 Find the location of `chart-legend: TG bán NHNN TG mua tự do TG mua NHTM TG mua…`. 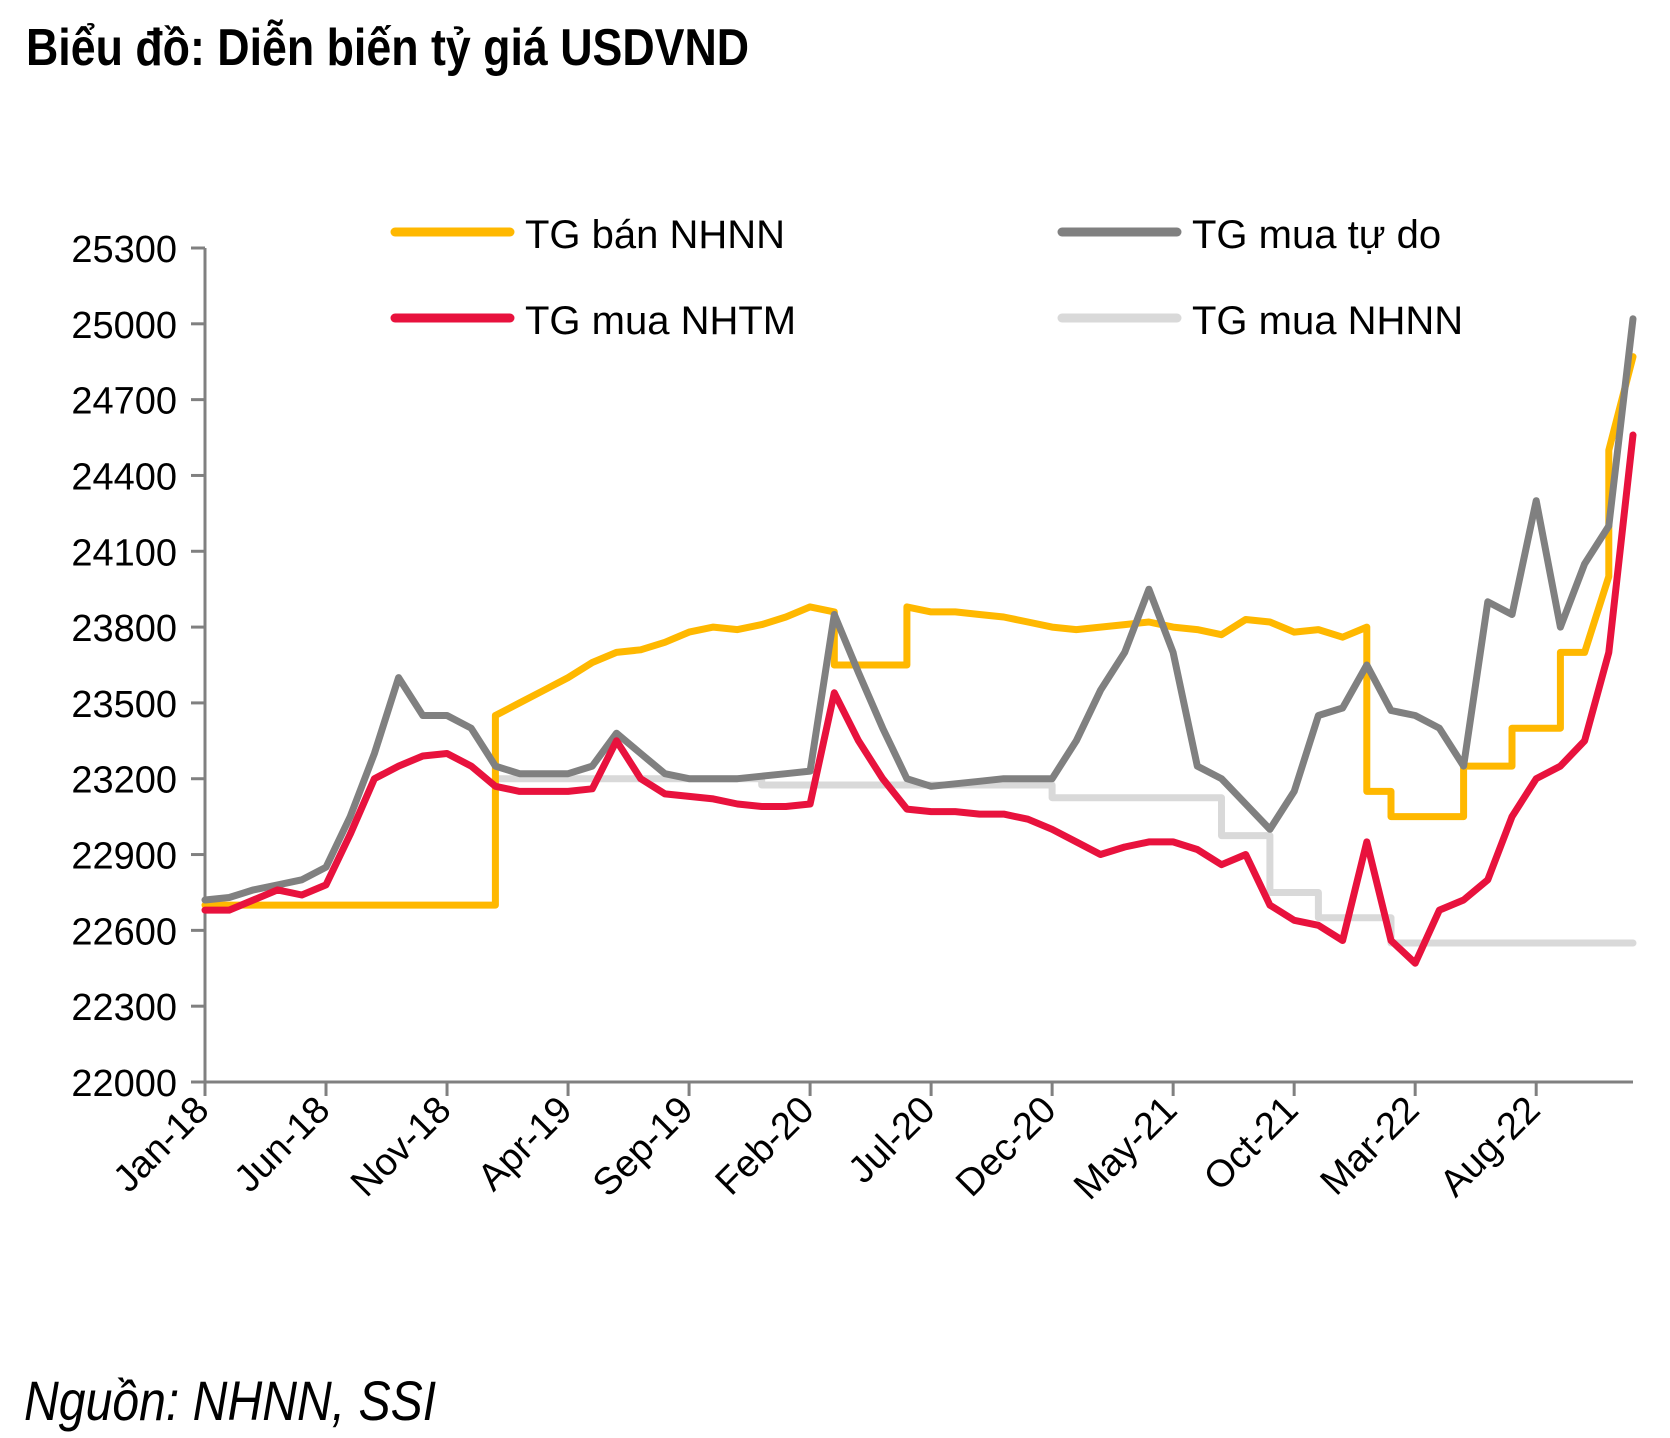

chart-legend: TG bán NHNN TG mua tự do TG mua NHTM TG mua… is located at coordinates (926, 278).